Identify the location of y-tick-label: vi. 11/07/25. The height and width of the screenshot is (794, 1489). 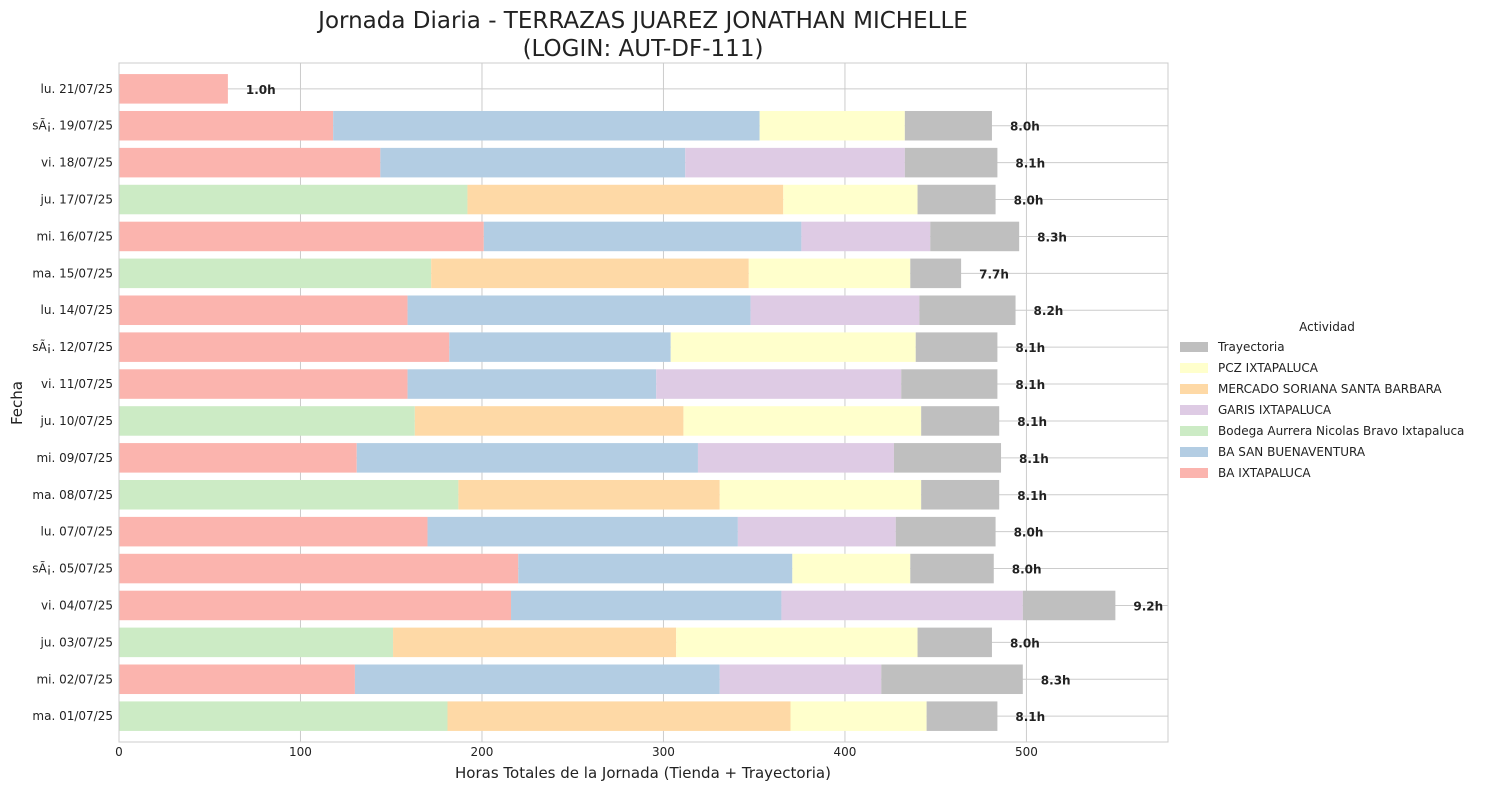
(77, 384).